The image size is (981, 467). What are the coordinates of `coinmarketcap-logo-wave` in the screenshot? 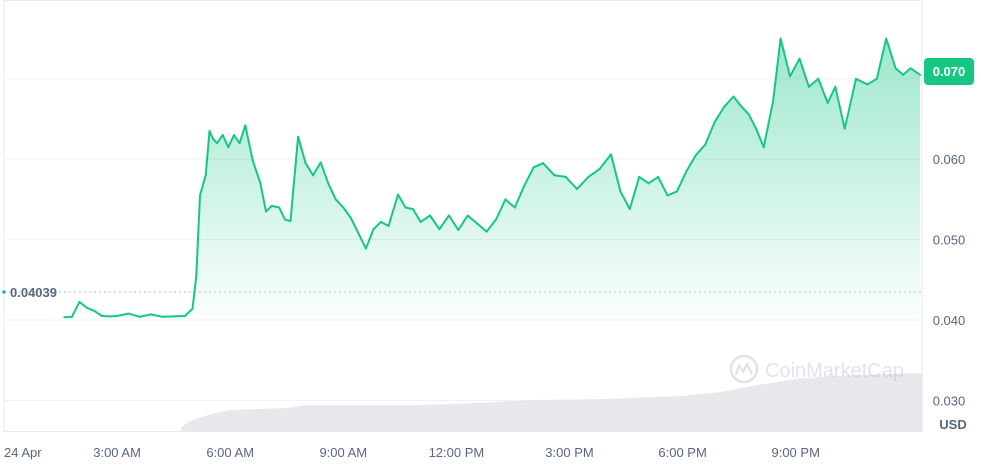 It's located at (744, 369).